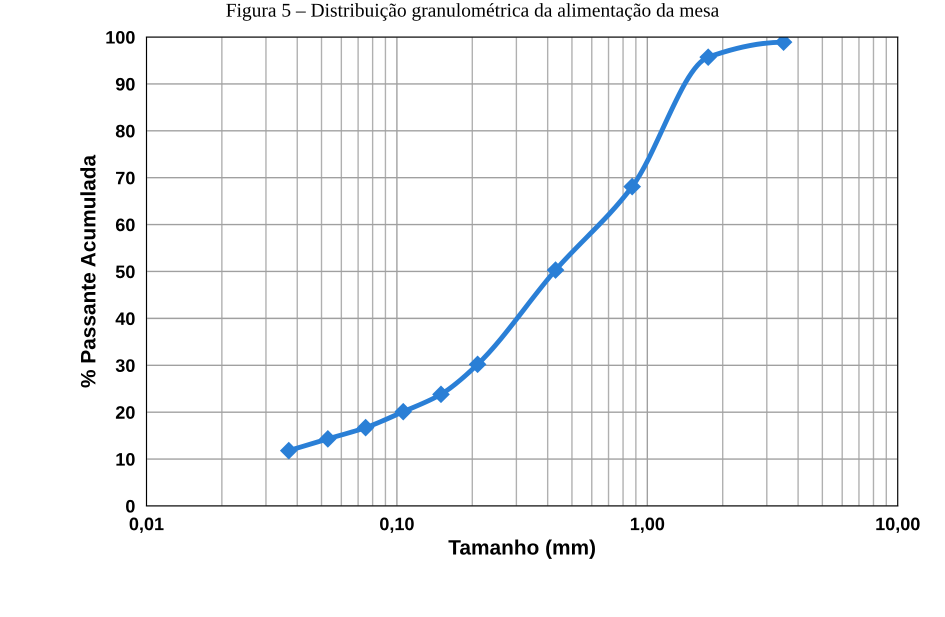 This screenshot has width=945, height=617. What do you see at coordinates (125, 319) in the screenshot?
I see `y-tick-label: 40` at bounding box center [125, 319].